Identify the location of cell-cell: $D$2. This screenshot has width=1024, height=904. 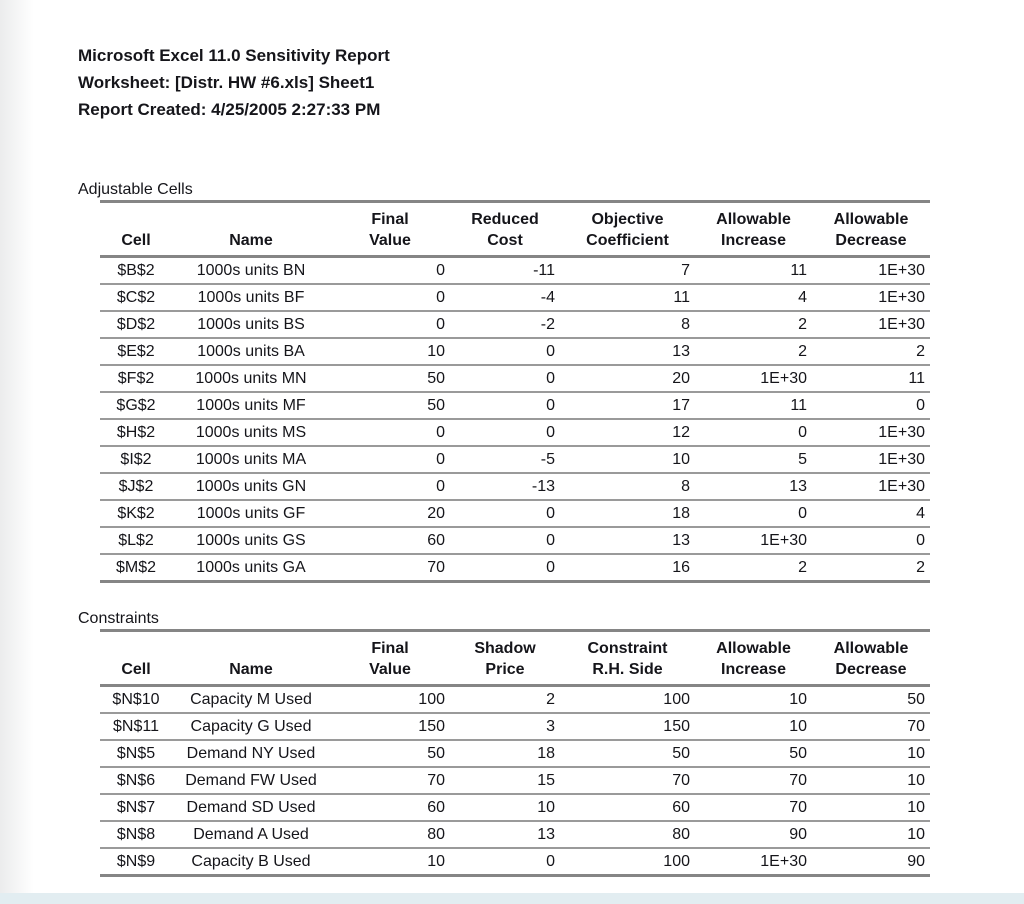
(136, 325).